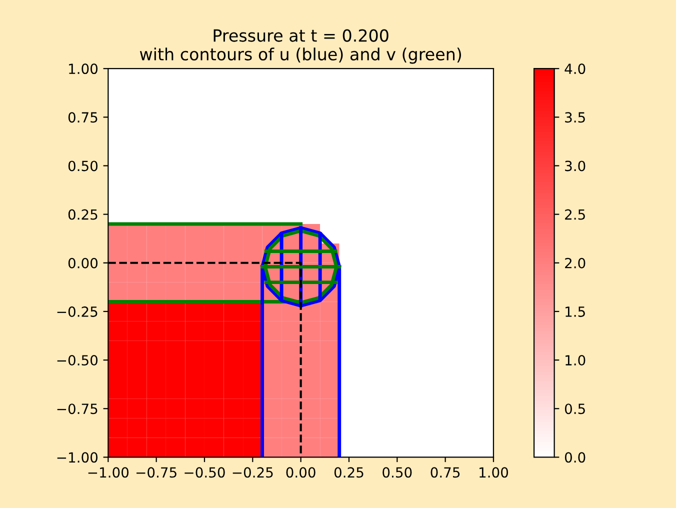 The height and width of the screenshot is (508, 676). What do you see at coordinates (83, 263) in the screenshot?
I see `y-tick-label: 0.00` at bounding box center [83, 263].